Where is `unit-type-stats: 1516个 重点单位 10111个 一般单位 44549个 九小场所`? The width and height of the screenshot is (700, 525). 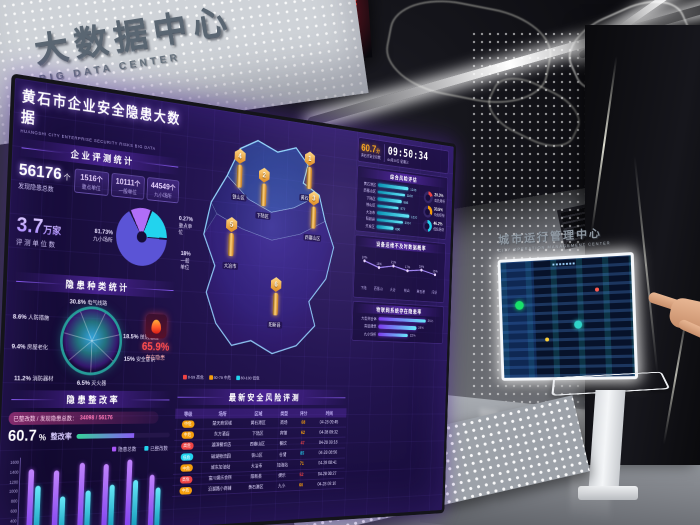
unit-type-stats: 1516个 重点单位 10111个 一般单位 44549个 九小场所 is located at coordinates (126, 186).